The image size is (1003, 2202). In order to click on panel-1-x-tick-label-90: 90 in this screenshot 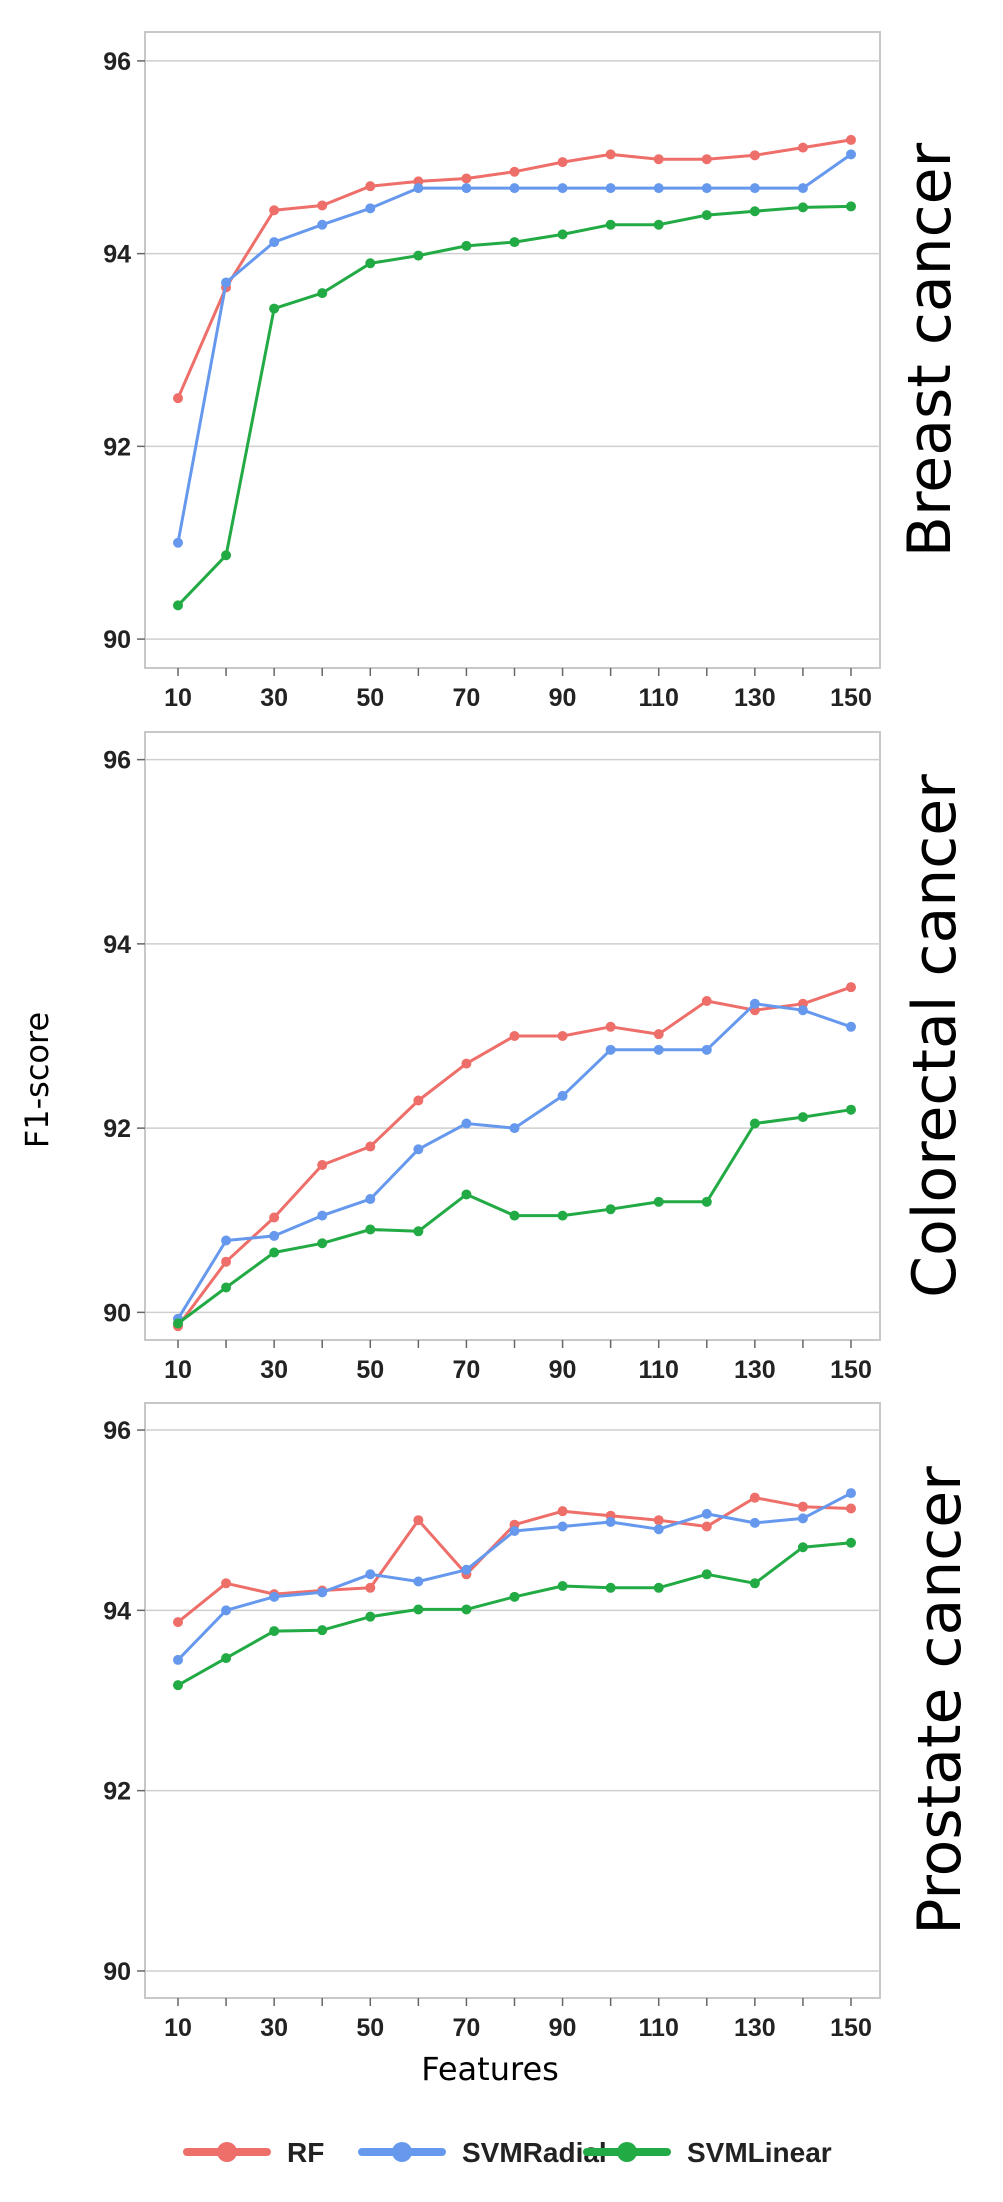, I will do `click(563, 698)`.